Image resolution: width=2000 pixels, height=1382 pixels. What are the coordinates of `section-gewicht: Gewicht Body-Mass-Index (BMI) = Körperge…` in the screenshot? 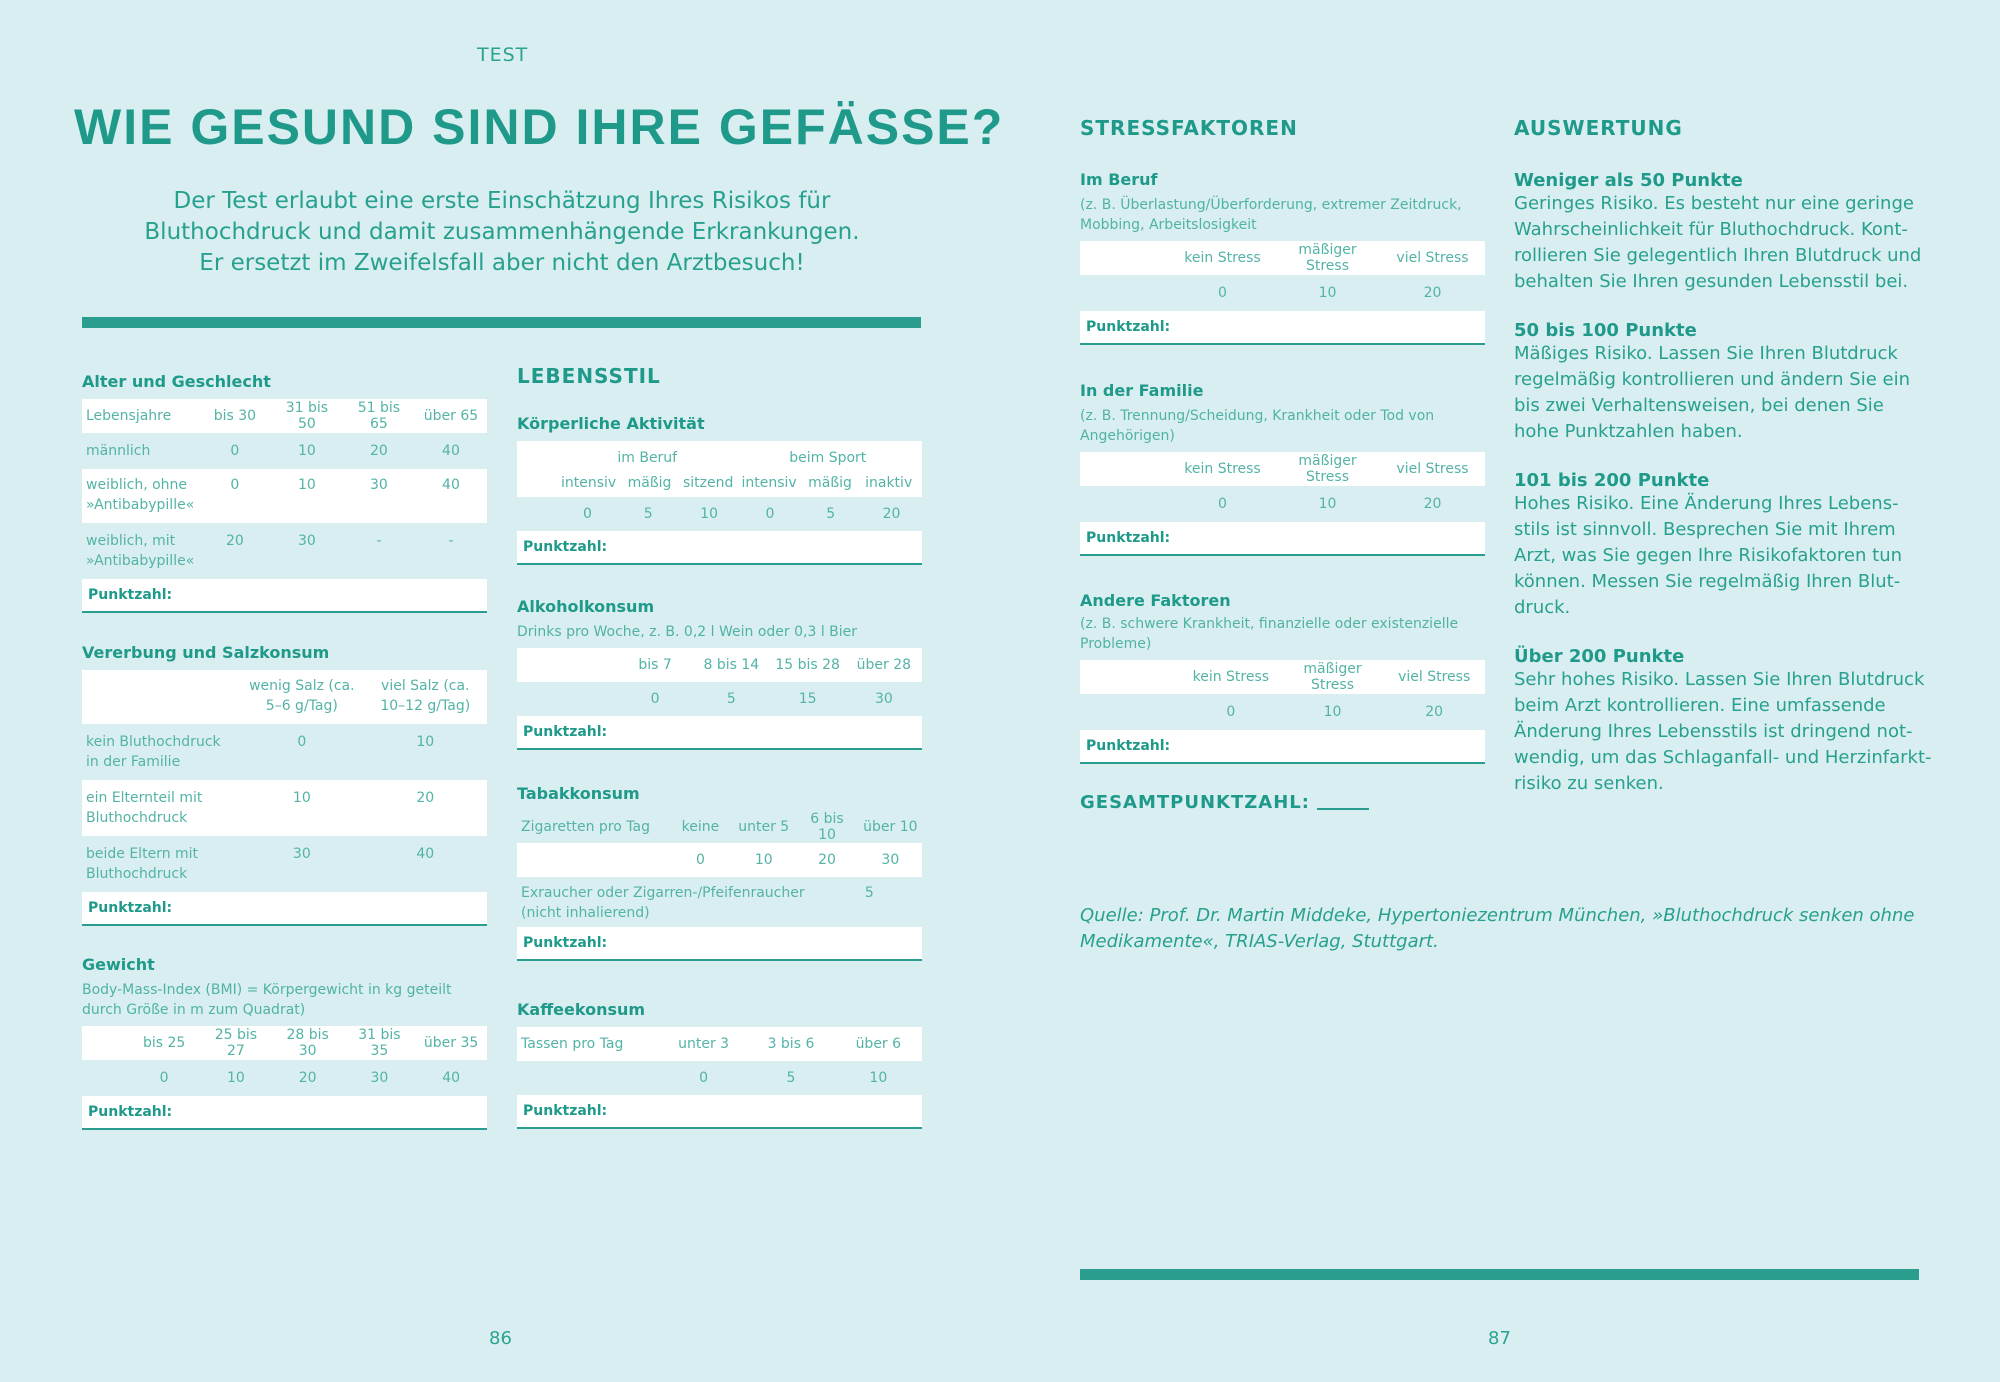 It's located at (284, 1042).